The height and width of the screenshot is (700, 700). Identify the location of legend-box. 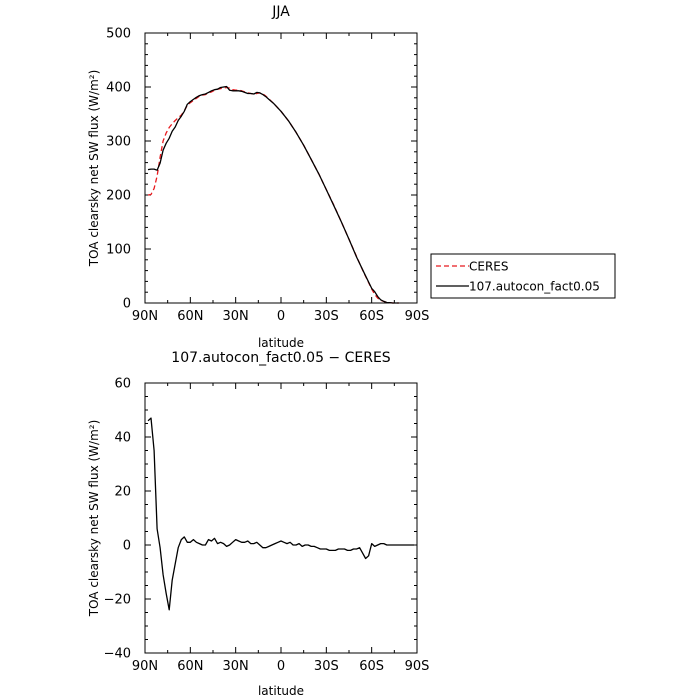
(523, 276).